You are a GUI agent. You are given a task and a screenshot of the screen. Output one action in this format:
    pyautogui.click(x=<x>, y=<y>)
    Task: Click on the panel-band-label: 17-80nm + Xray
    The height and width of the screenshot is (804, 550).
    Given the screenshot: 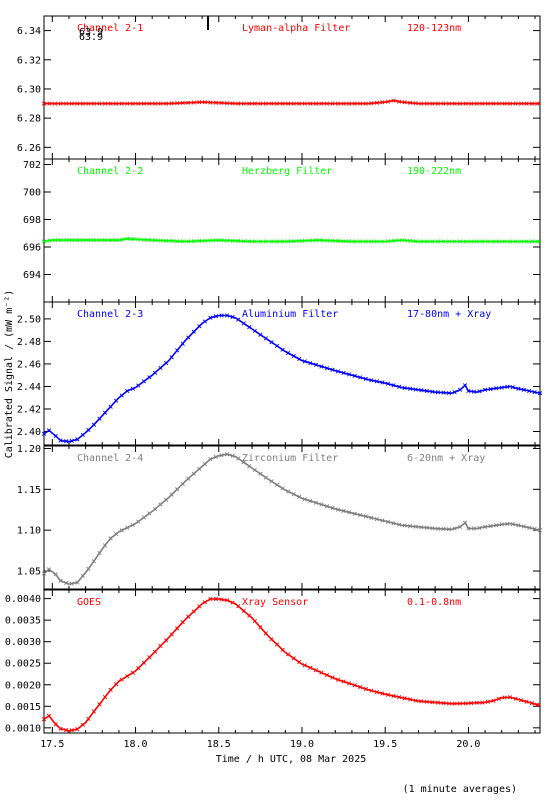 What is the action you would take?
    pyautogui.click(x=449, y=314)
    